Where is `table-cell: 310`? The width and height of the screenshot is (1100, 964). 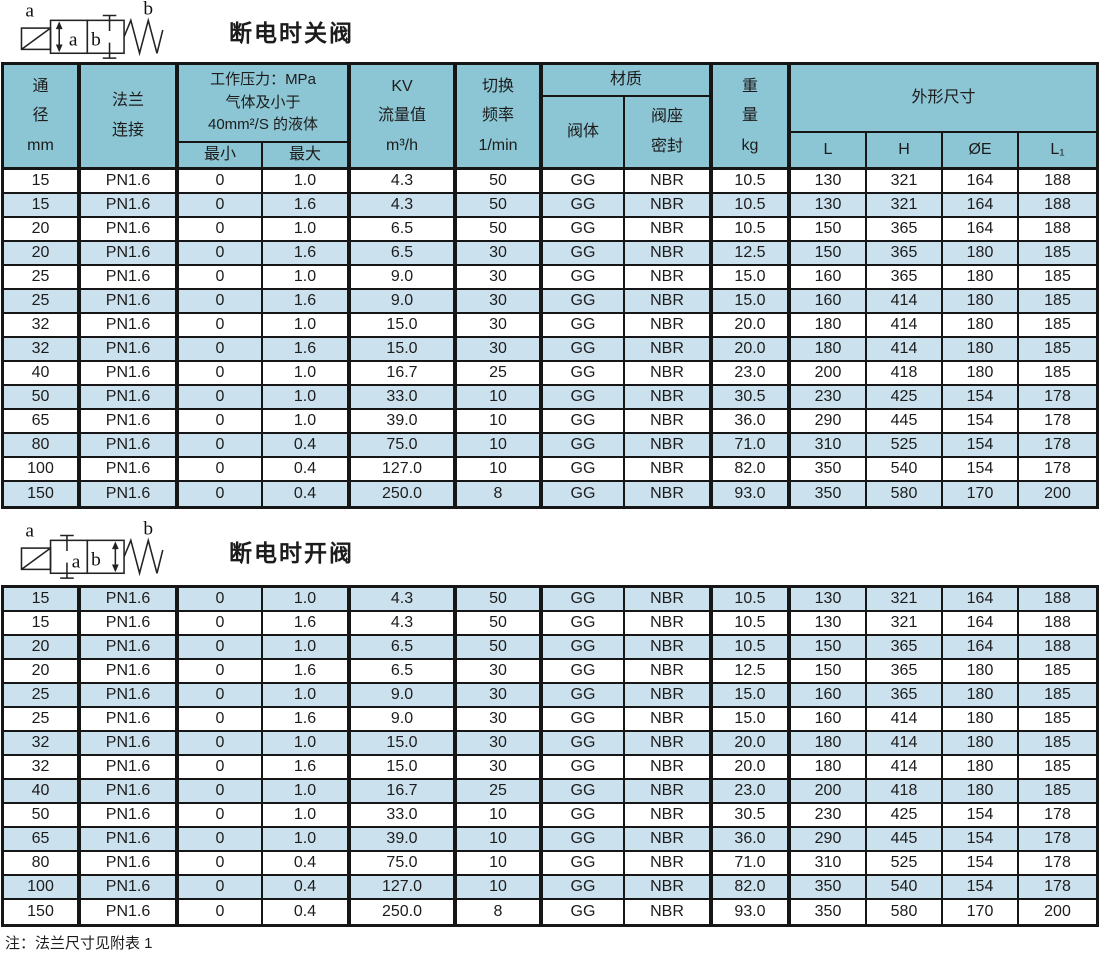 table-cell: 310 is located at coordinates (829, 863).